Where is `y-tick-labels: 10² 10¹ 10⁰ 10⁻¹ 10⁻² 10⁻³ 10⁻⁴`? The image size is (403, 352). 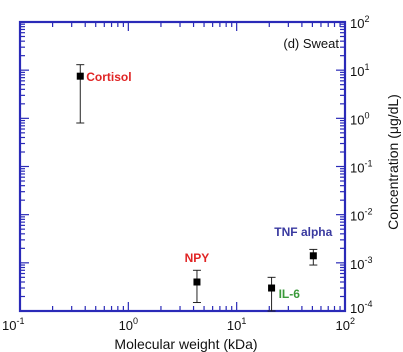
y-tick-labels: 10² 10¹ 10⁰ 10⁻¹ 10⁻² 10⁻³ 10⁻⁴ is located at coordinates (361, 165).